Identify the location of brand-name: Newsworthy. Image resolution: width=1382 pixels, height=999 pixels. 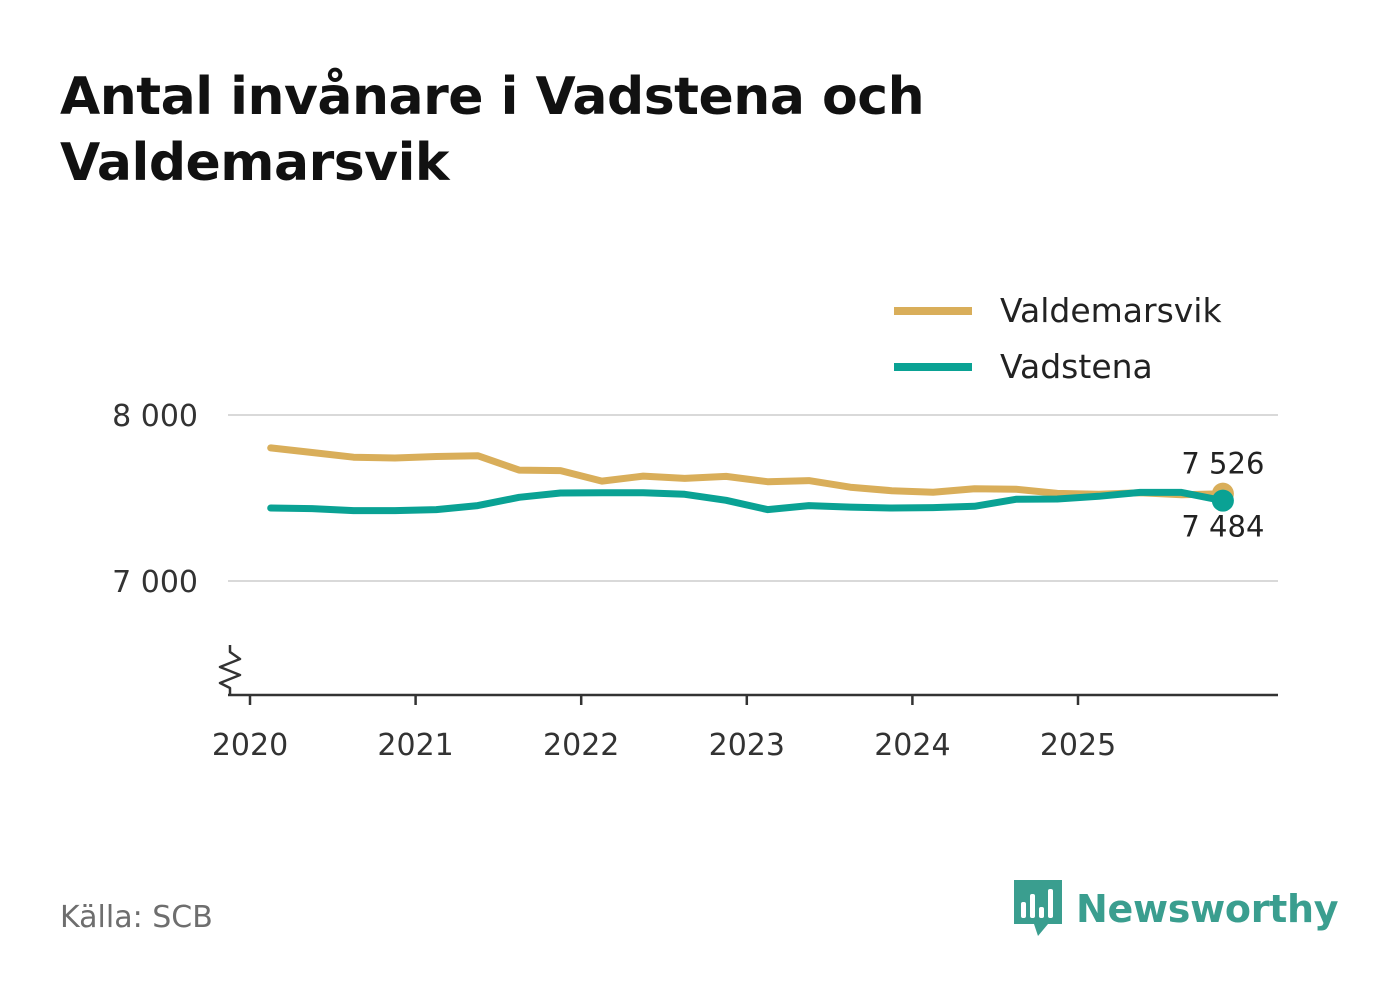
(1207, 909).